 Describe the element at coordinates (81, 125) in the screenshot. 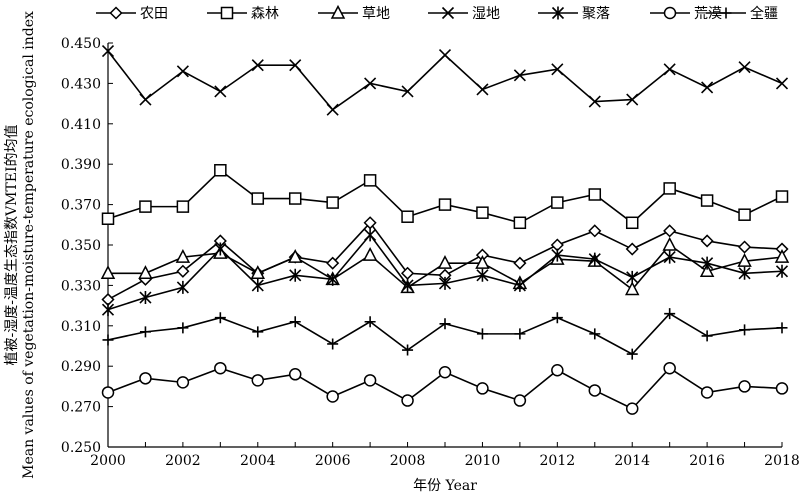

I see `y-tick-label: 0.410` at that location.